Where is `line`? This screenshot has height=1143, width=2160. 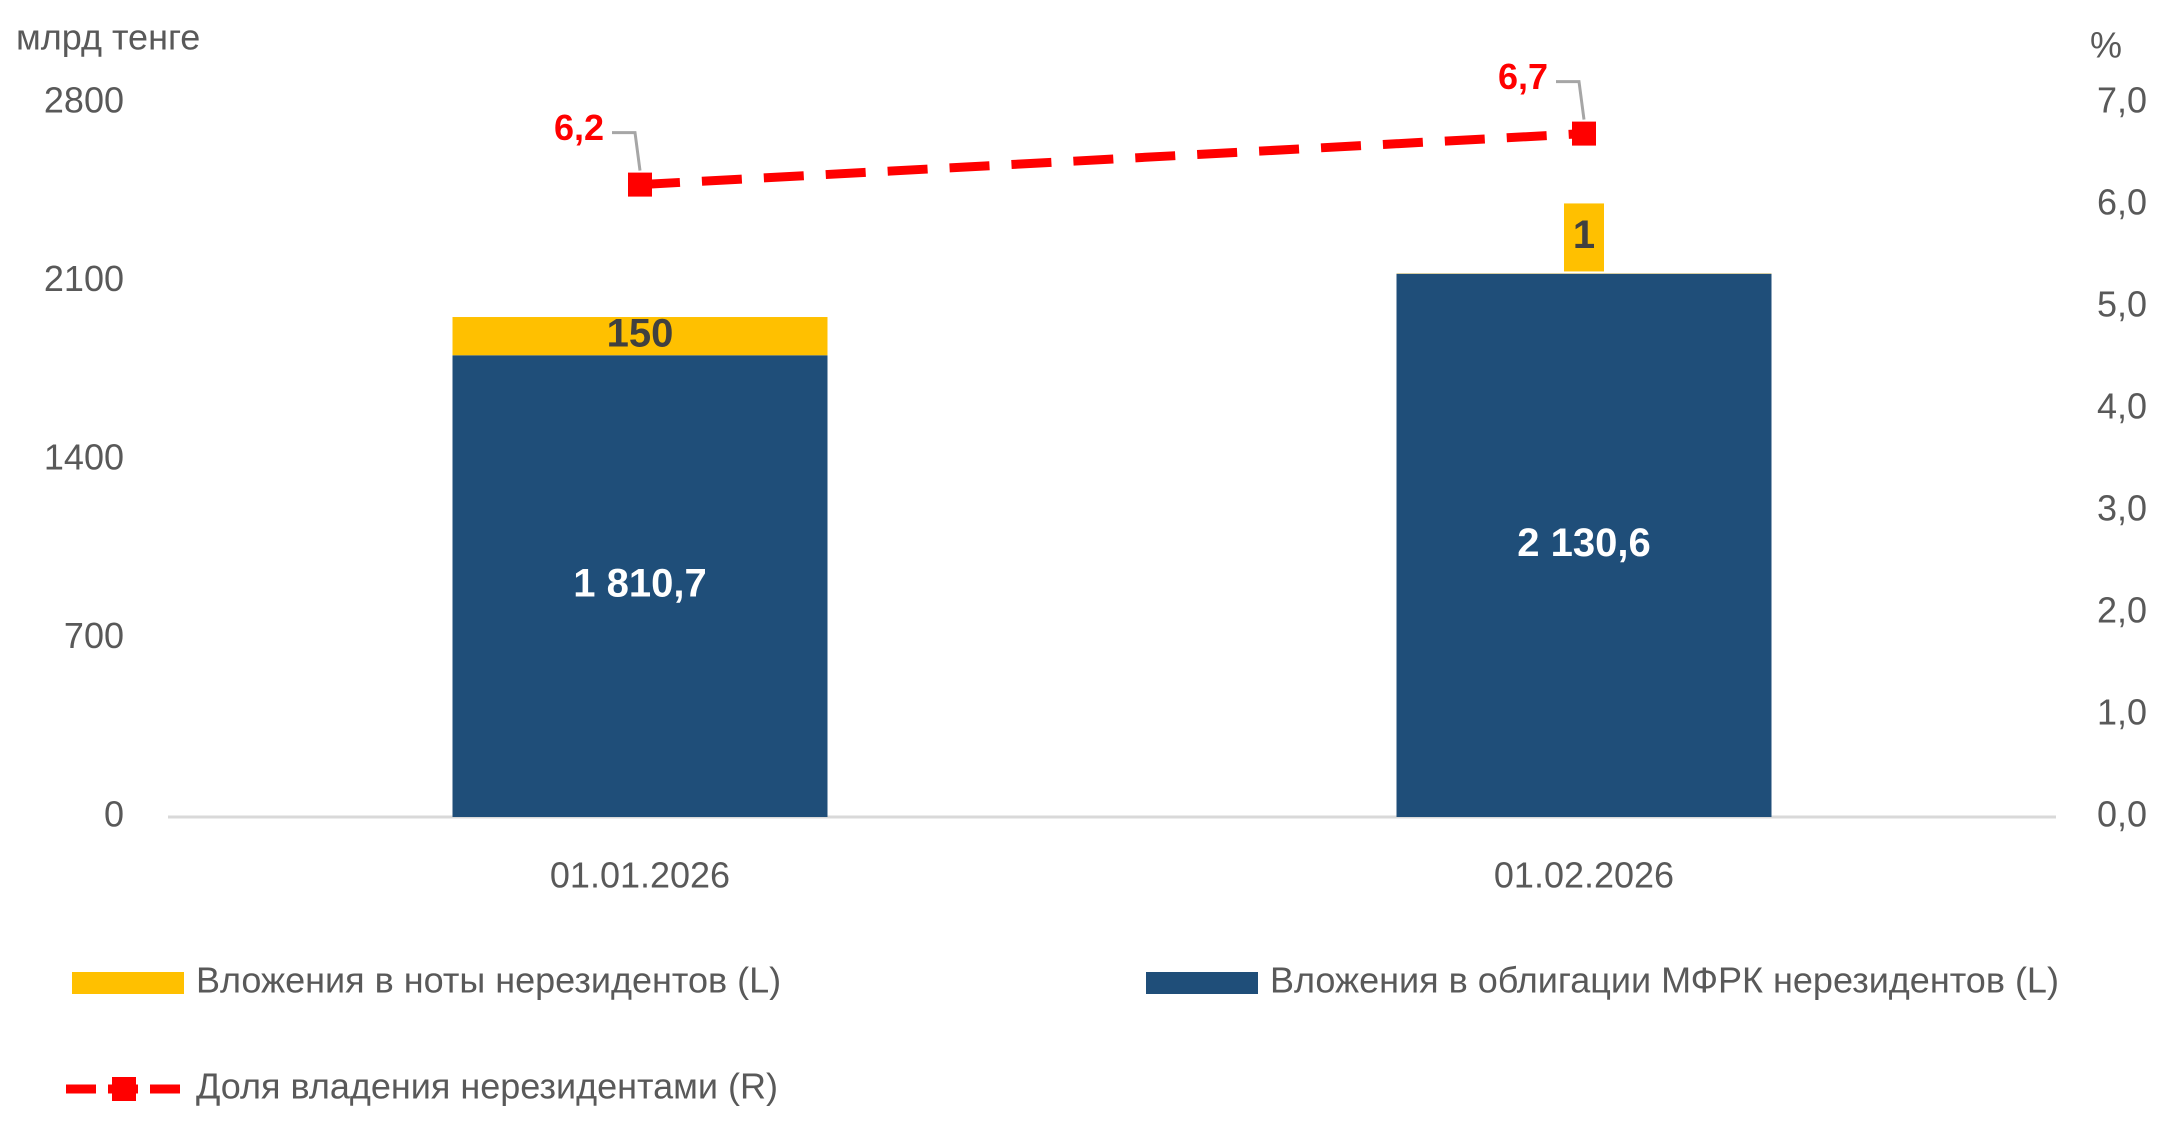
line is located at coordinates (1112, 159).